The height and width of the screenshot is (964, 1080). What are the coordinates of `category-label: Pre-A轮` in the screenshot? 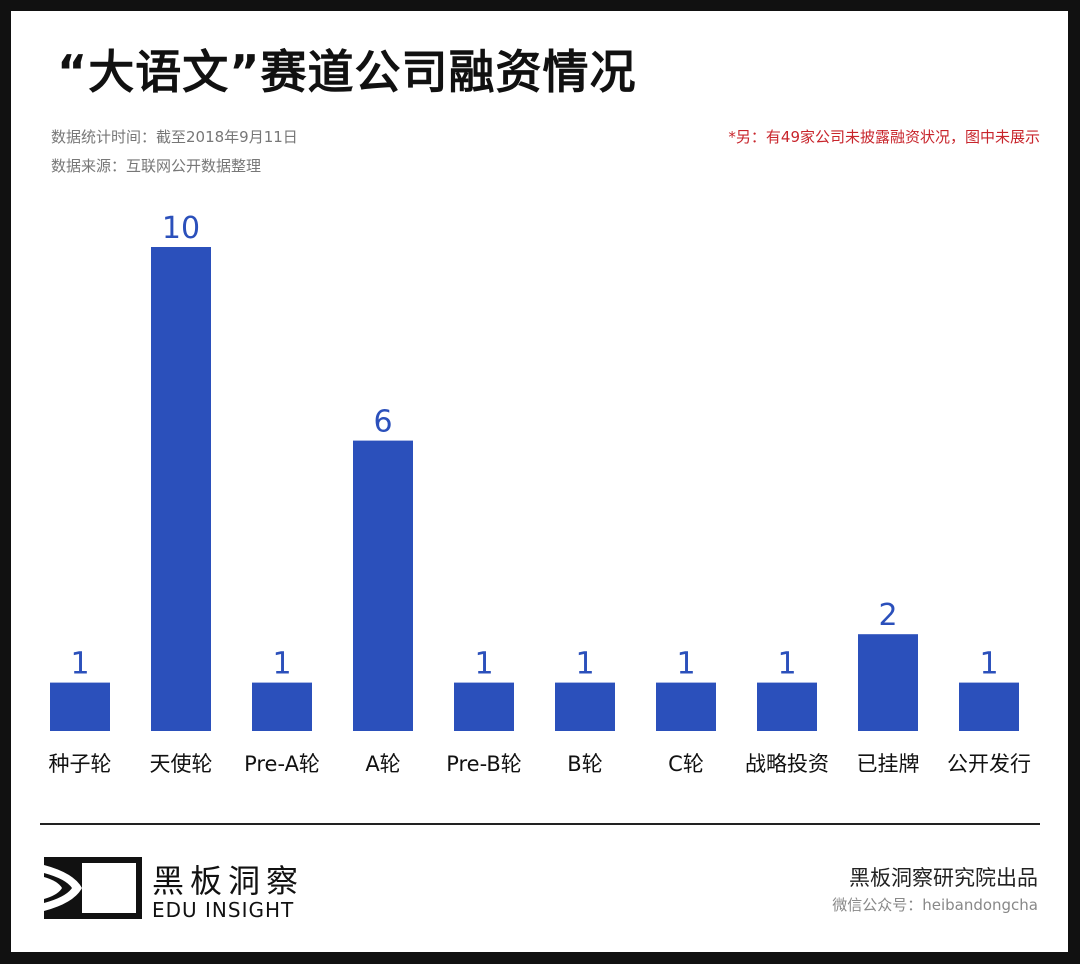 It's located at (282, 764).